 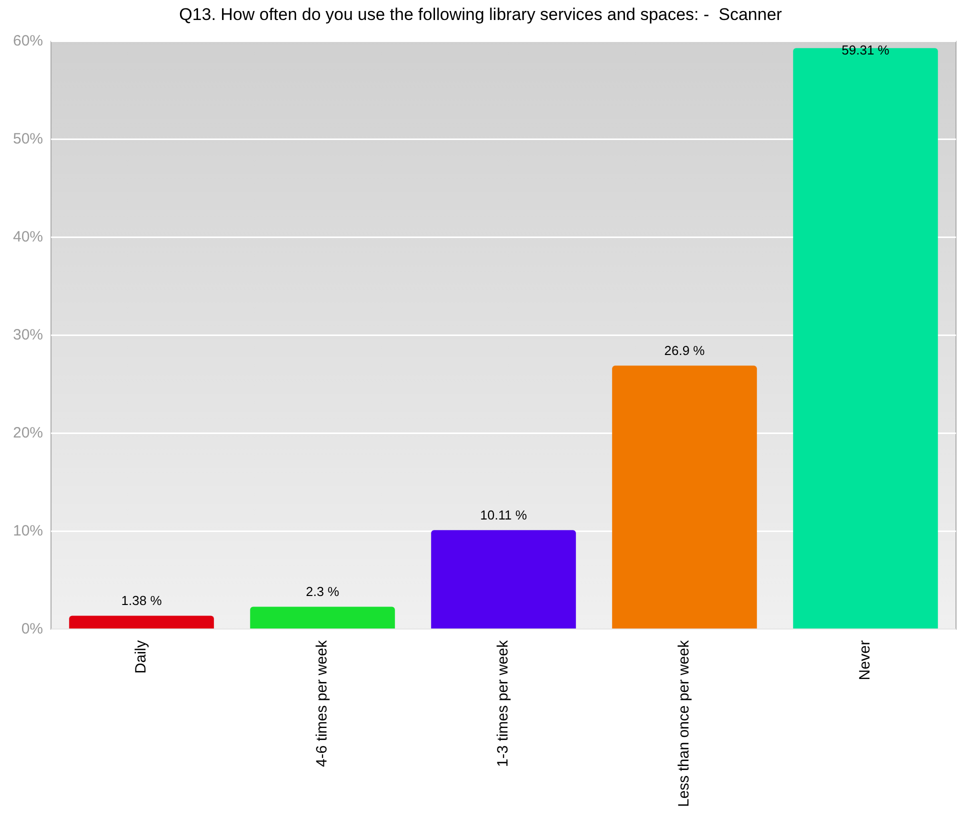 What do you see at coordinates (480, 14) in the screenshot?
I see `chart-title: Q13. How often do you use the following library services and spaces: - Scanner` at bounding box center [480, 14].